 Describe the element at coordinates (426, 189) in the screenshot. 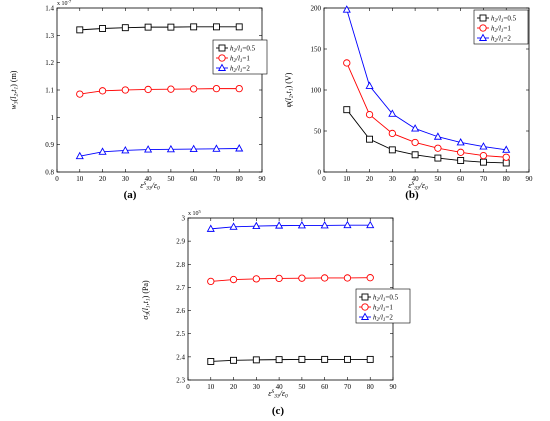

I see `label-part: 0` at that location.